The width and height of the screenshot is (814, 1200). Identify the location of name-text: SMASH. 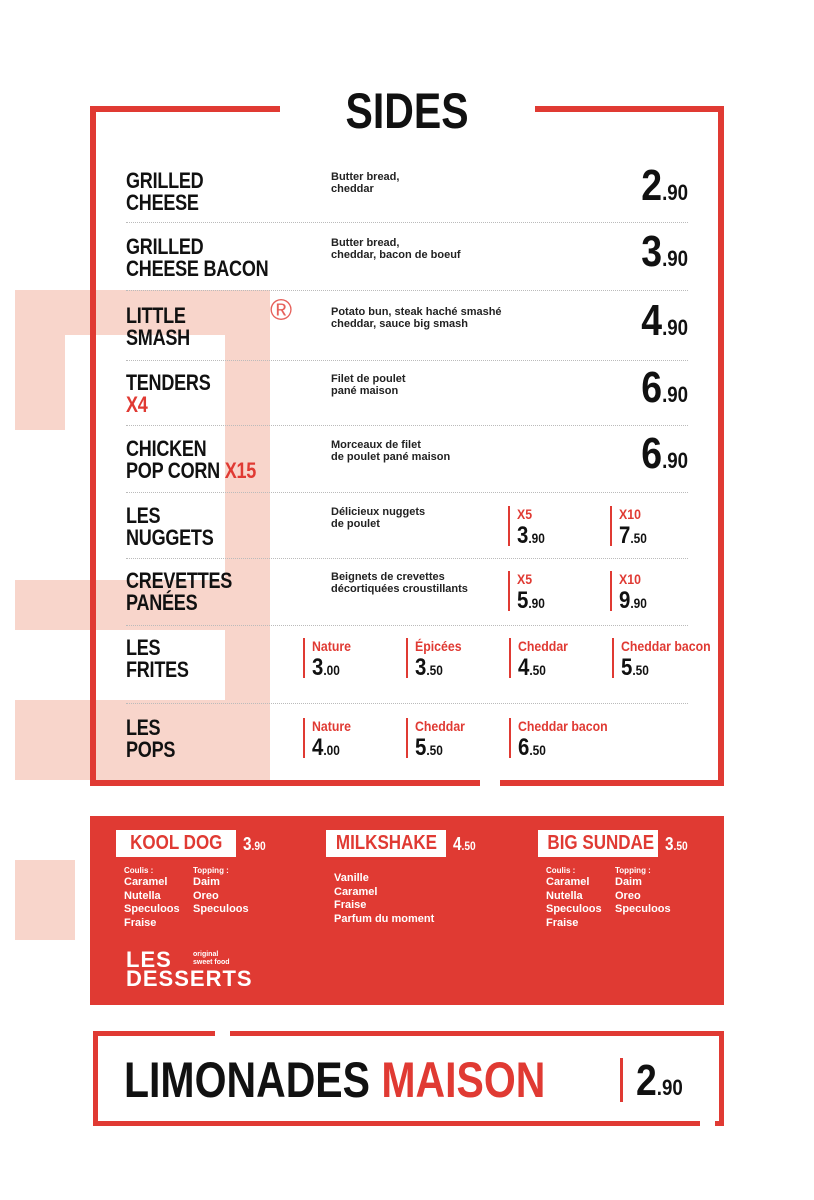
(158, 338).